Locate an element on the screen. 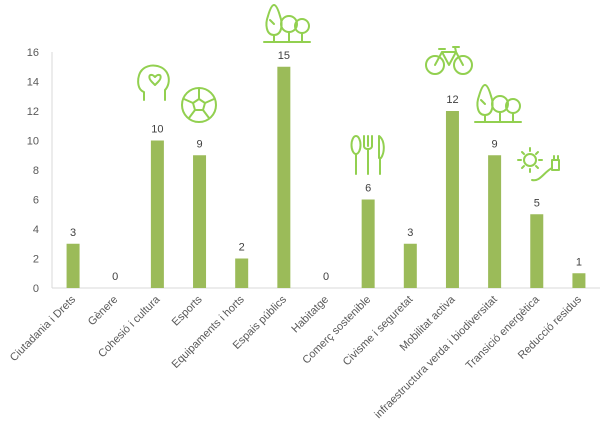 Image resolution: width=616 pixels, height=438 pixels. y-tick-labels: 0 2 4 6 8 10 12 14 16 is located at coordinates (33, 171).